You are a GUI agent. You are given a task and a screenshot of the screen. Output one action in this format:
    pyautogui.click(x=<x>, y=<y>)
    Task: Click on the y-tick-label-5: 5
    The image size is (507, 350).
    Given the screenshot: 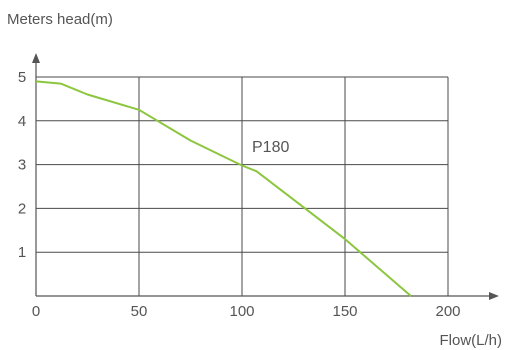 What is the action you would take?
    pyautogui.click(x=22, y=77)
    